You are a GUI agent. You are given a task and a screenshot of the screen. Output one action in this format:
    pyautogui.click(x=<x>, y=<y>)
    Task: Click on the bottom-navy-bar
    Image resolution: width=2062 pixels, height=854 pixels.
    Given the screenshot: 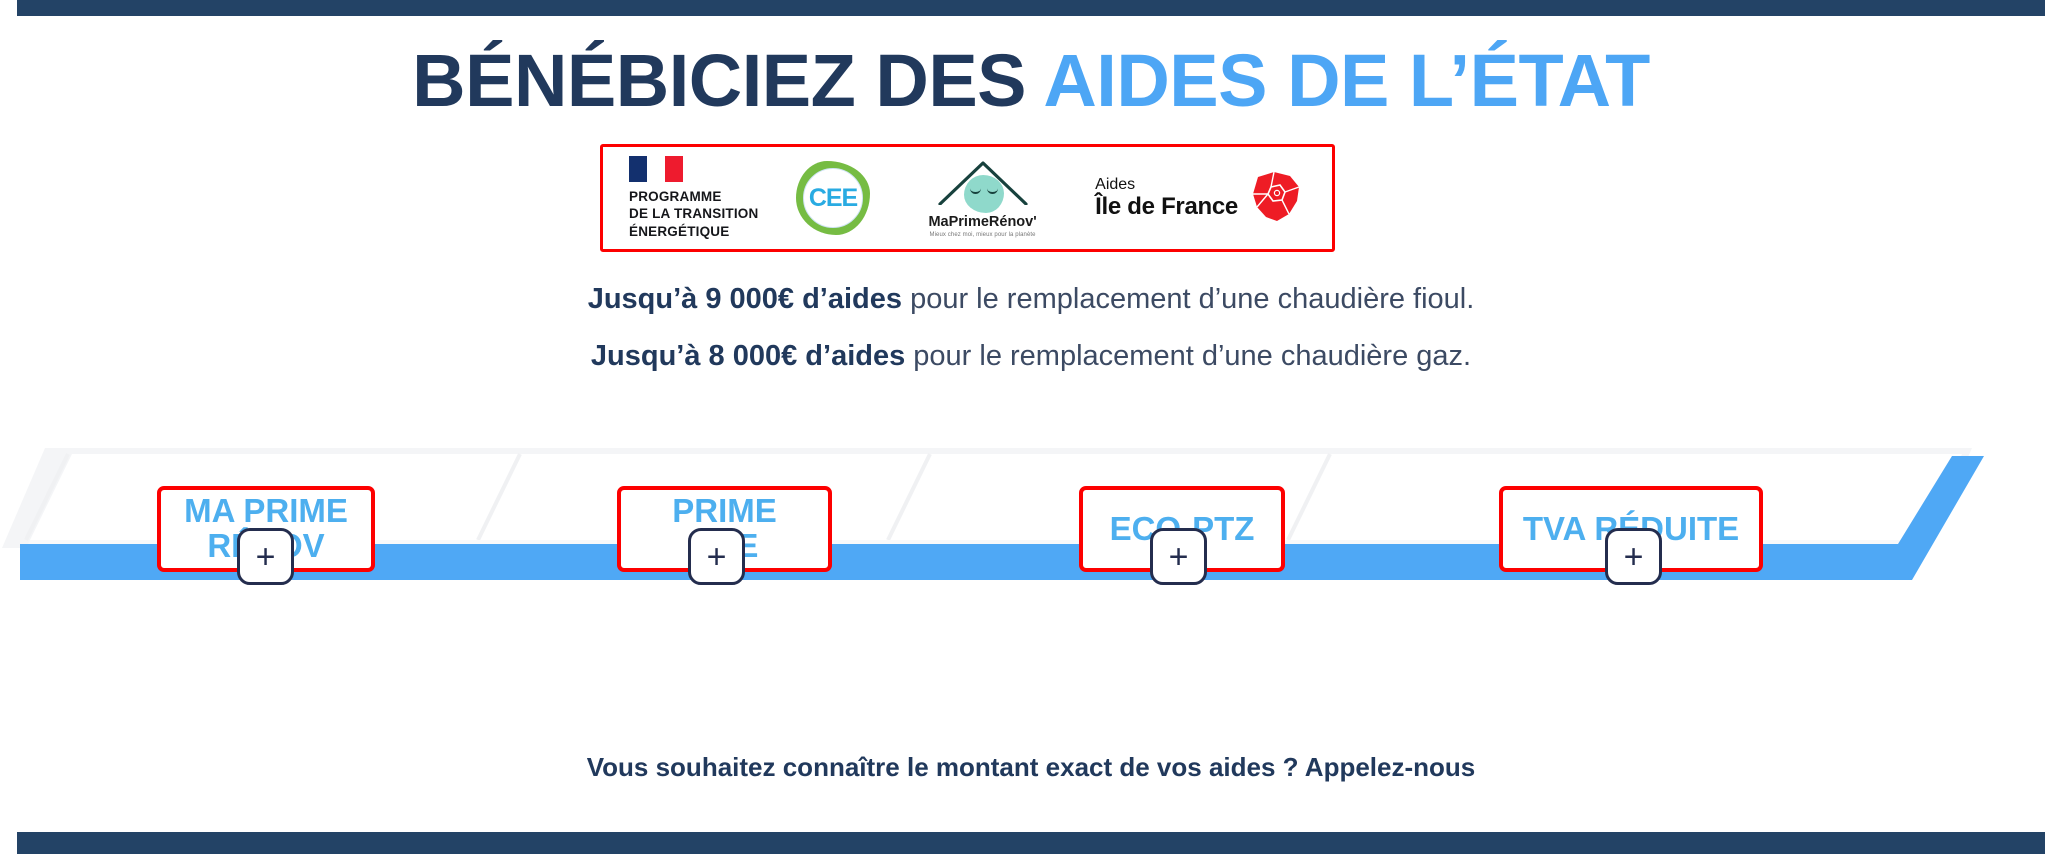 What is the action you would take?
    pyautogui.click(x=1031, y=843)
    